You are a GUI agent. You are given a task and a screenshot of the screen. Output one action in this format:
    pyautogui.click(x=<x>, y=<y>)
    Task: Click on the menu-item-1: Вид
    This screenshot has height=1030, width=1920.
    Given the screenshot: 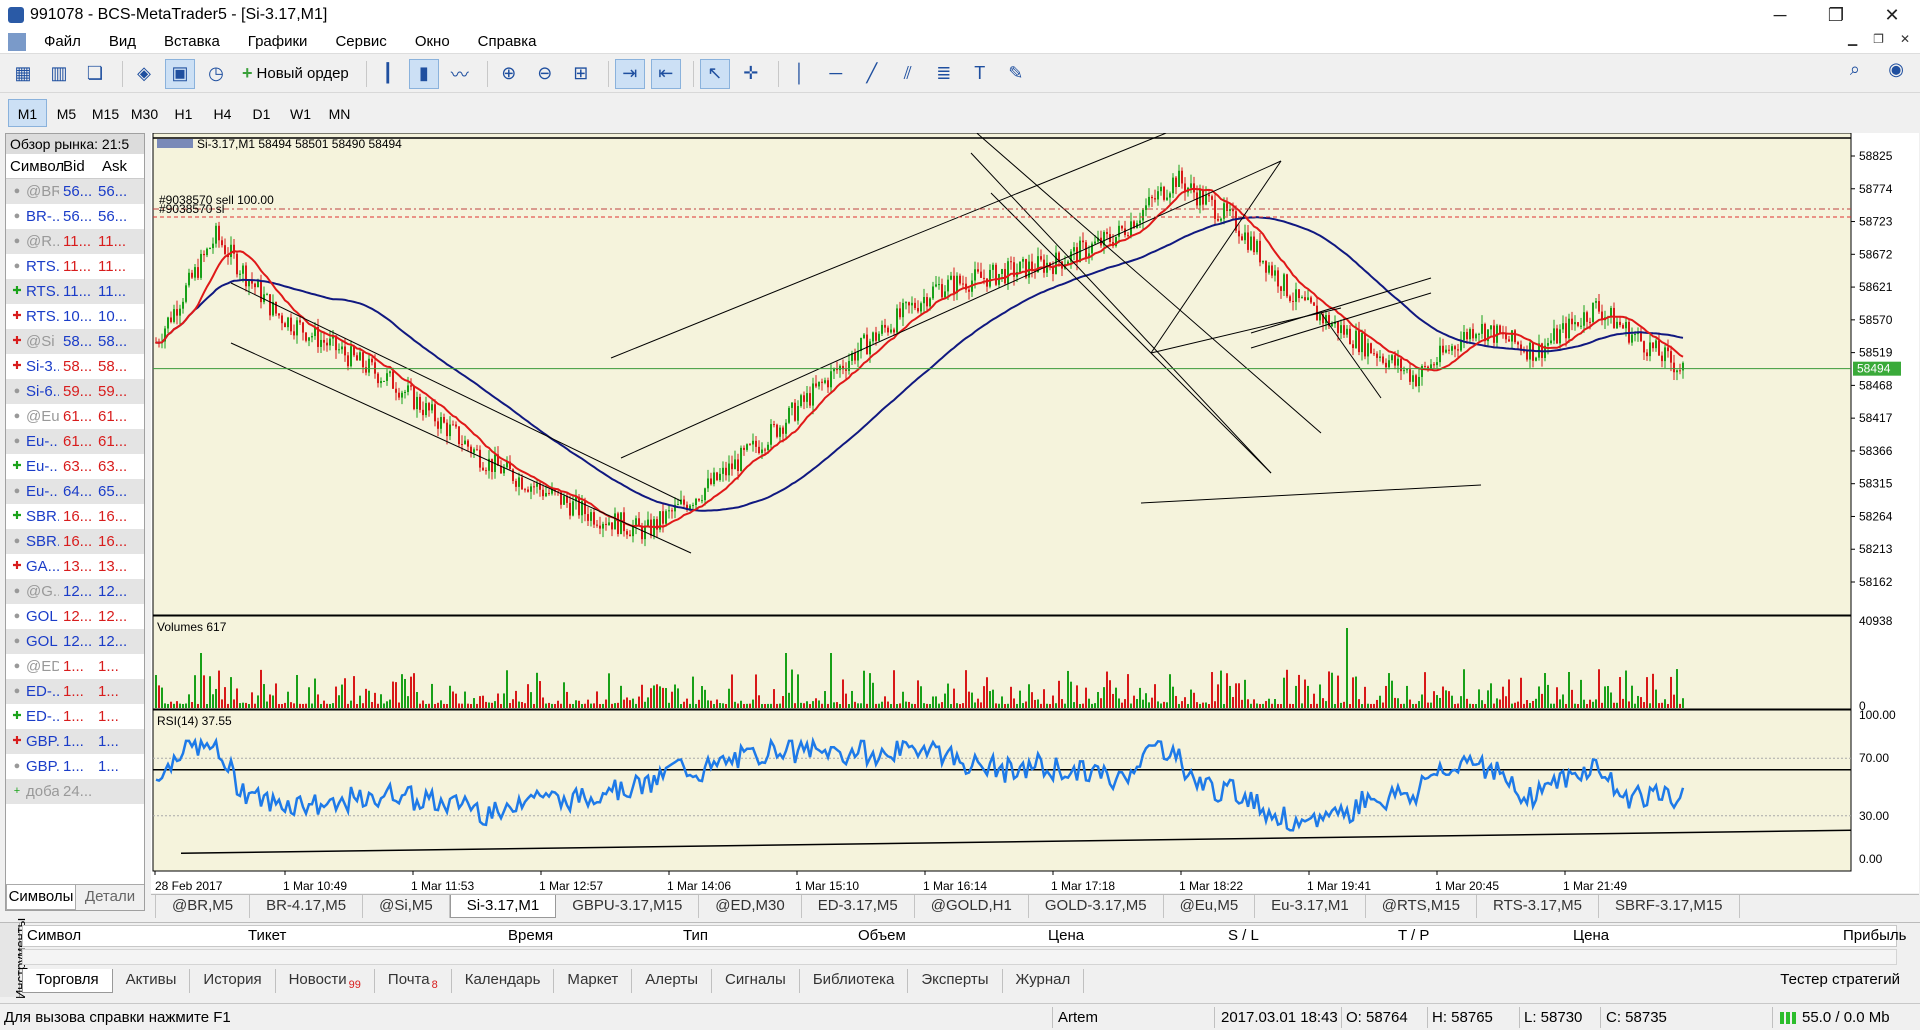 What is the action you would take?
    pyautogui.click(x=122, y=41)
    